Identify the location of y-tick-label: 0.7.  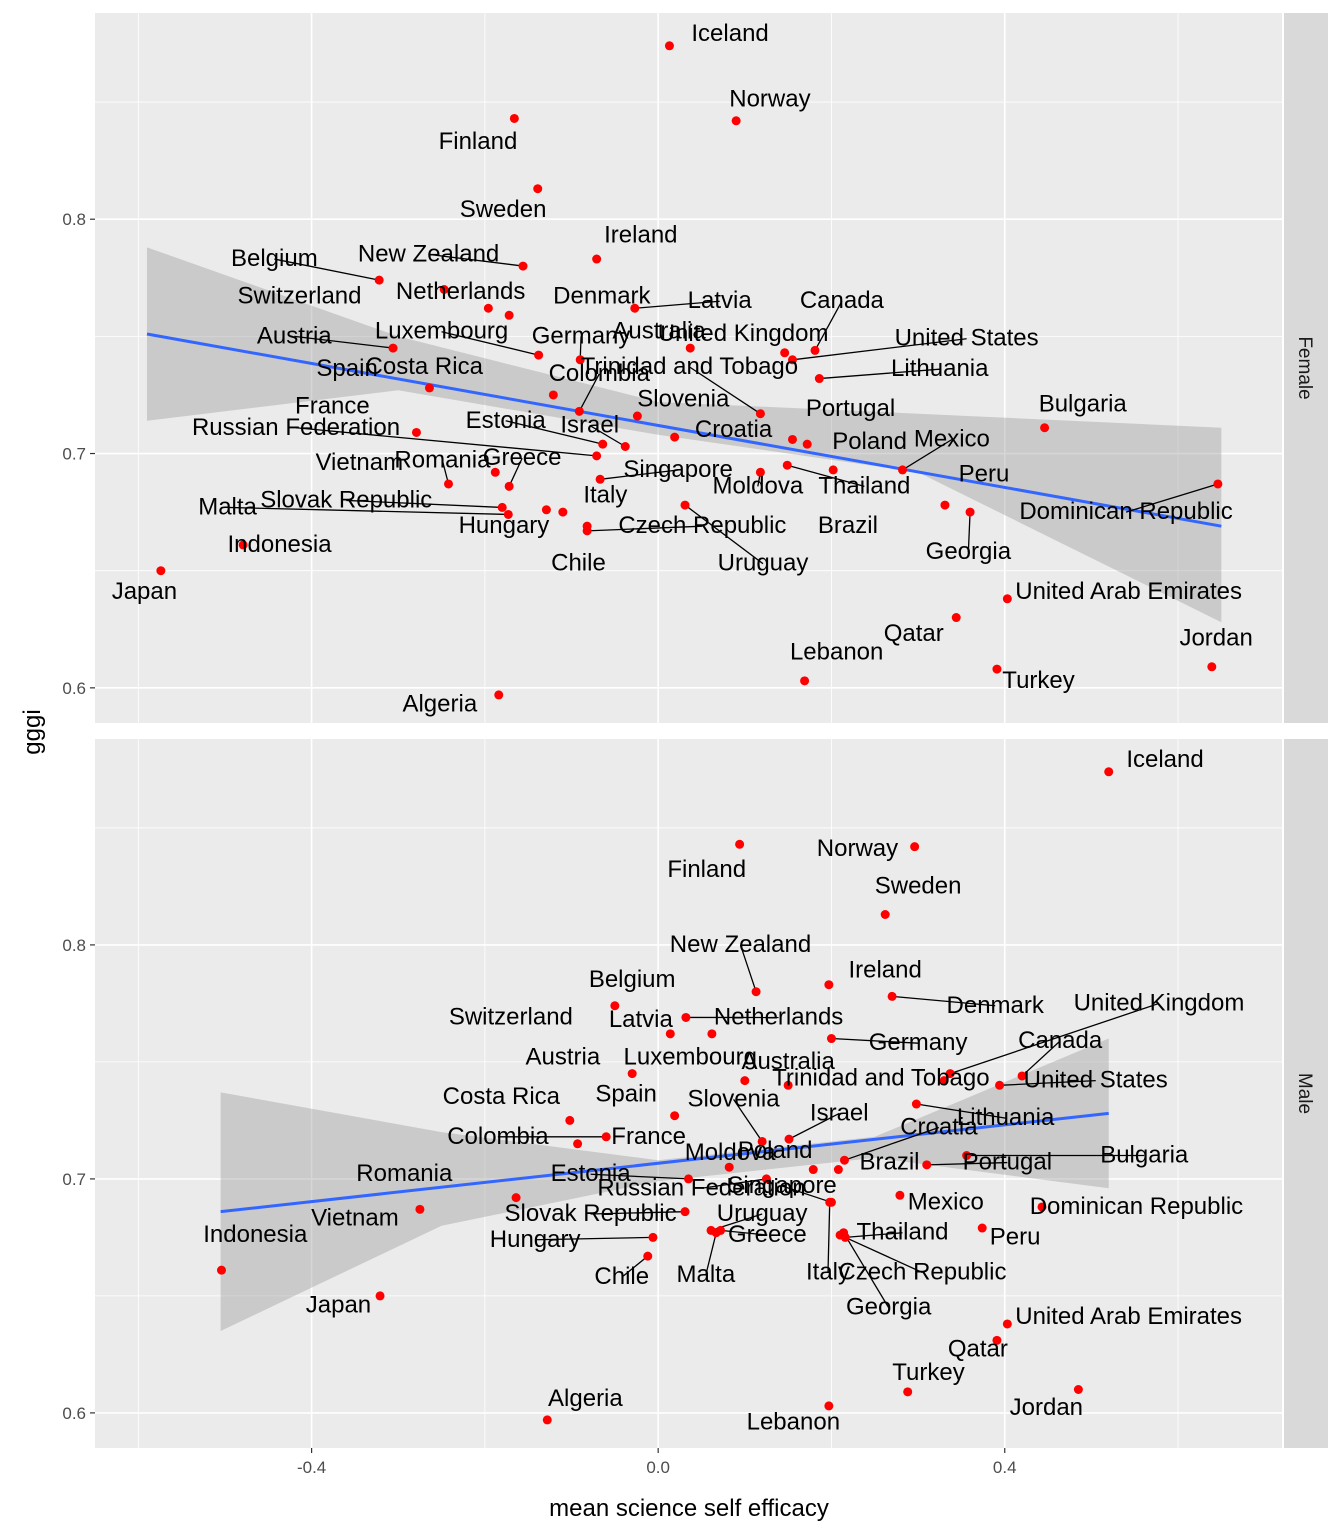
(74, 1179).